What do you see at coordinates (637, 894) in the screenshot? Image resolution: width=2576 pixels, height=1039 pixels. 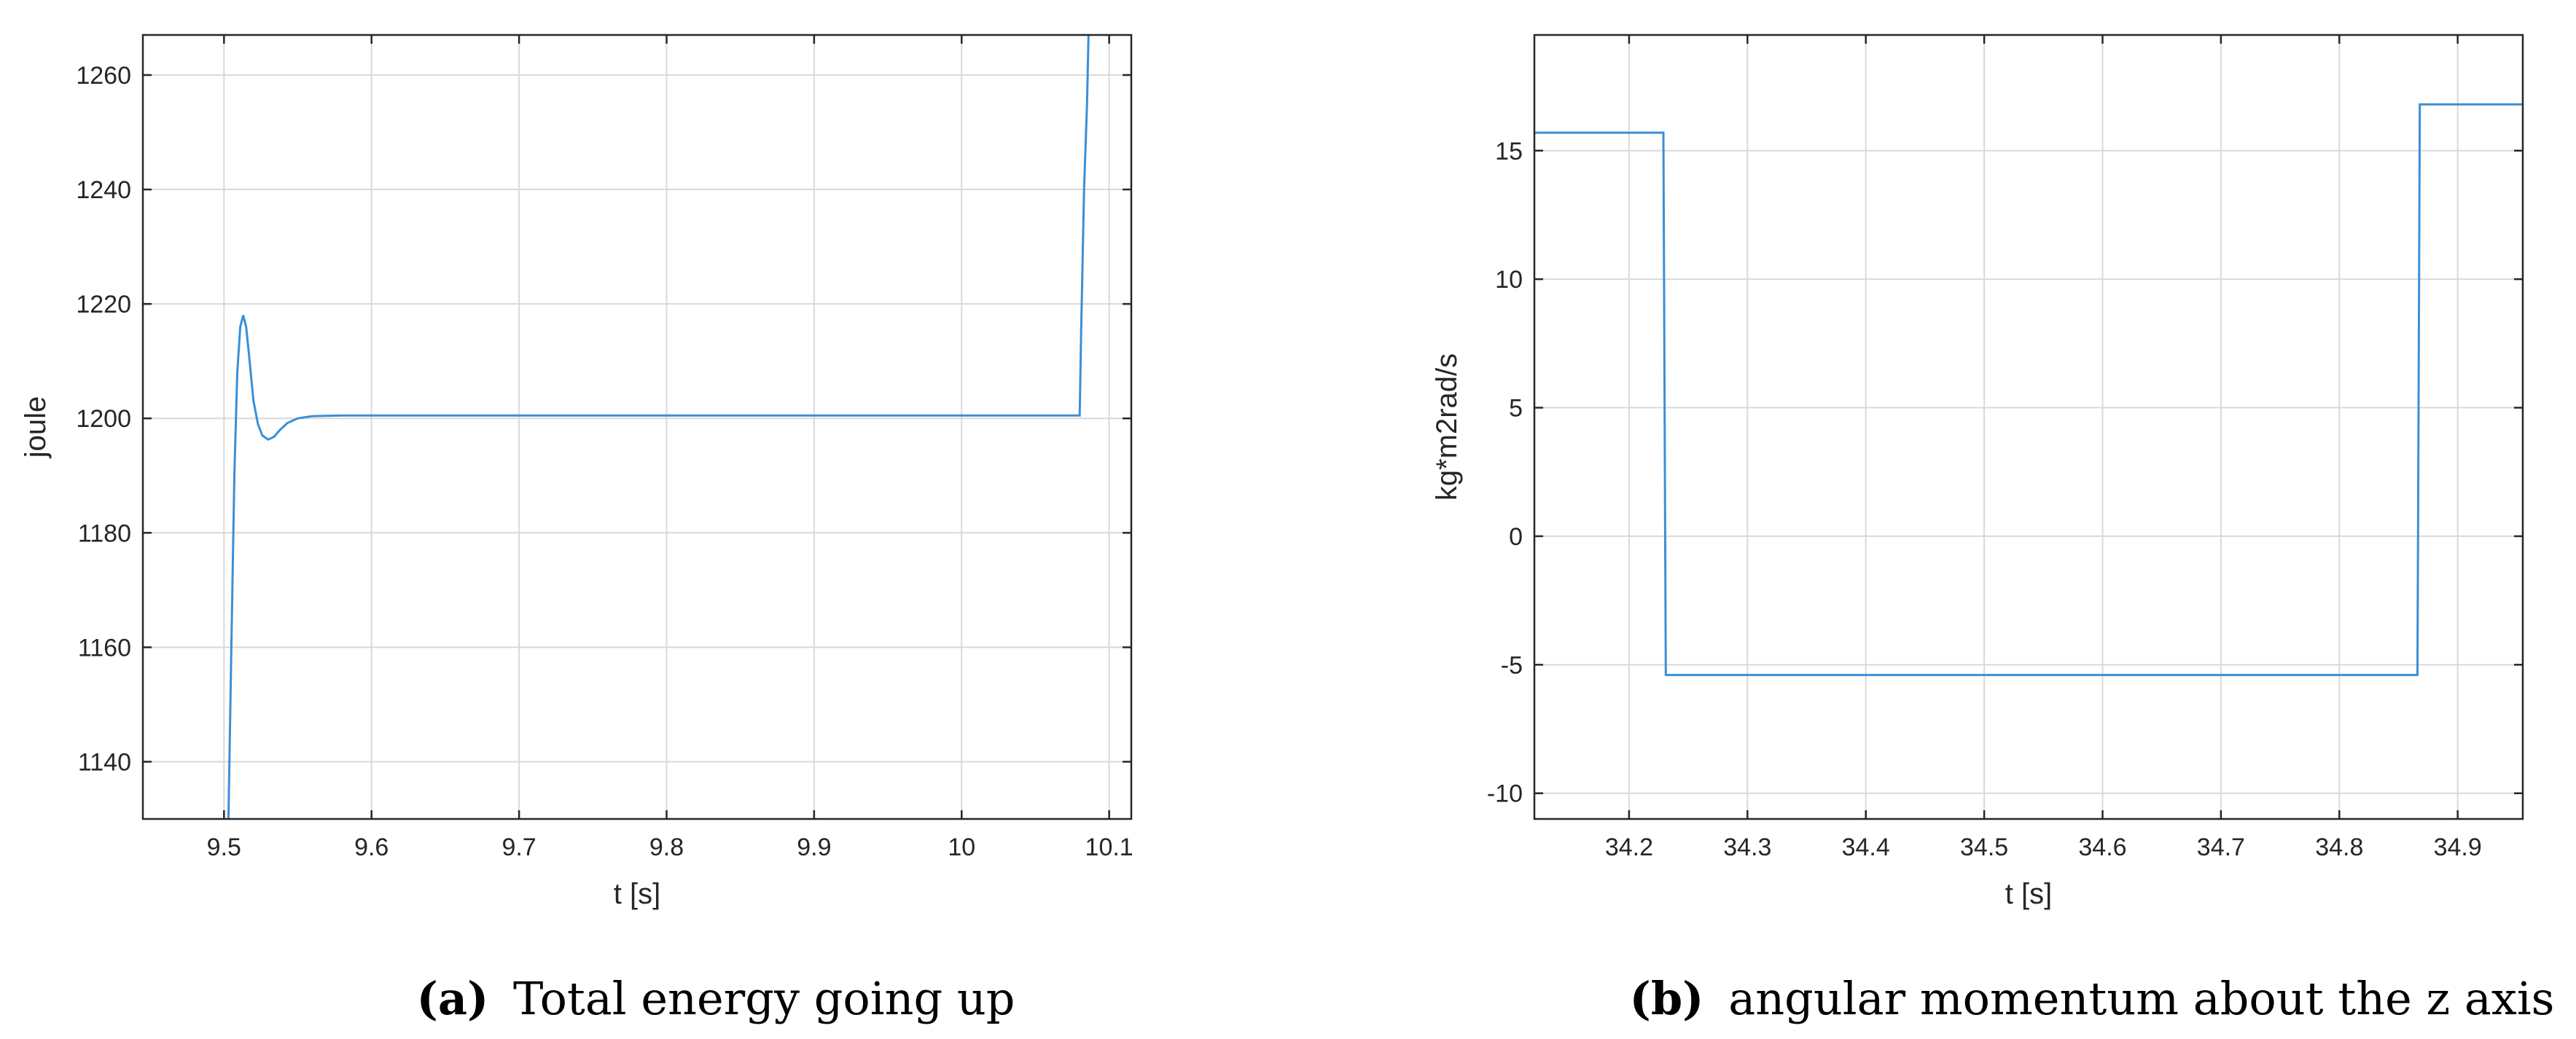 I see `a-x-axis-label: t [s]` at bounding box center [637, 894].